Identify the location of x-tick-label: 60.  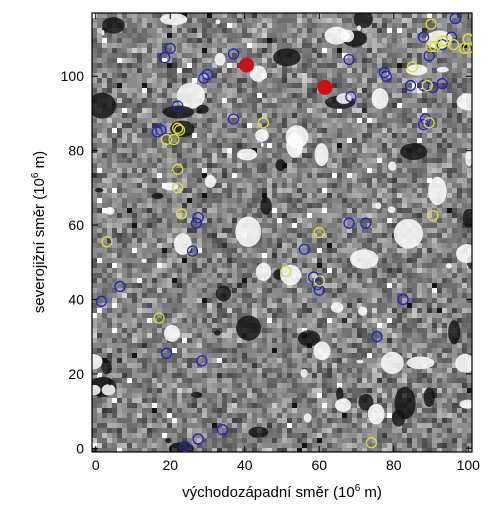
(319, 465).